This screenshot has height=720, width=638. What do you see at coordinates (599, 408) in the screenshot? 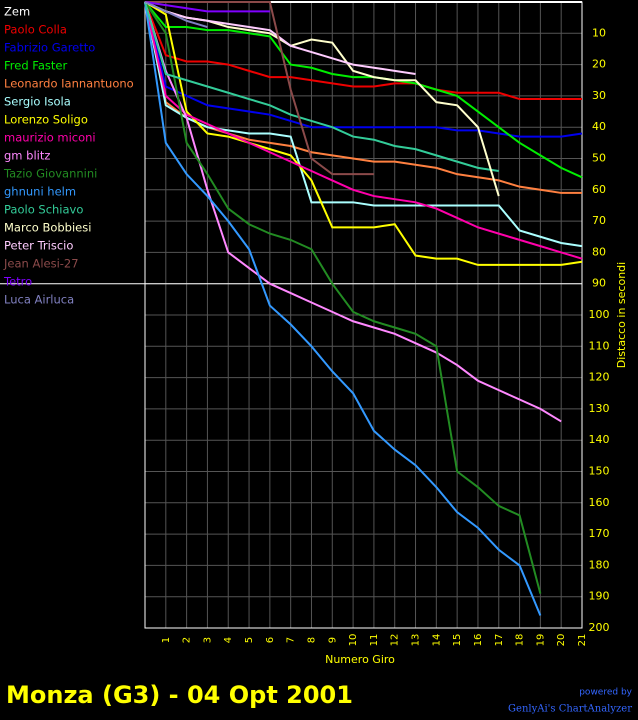
I see `y-tick-label: 130` at bounding box center [599, 408].